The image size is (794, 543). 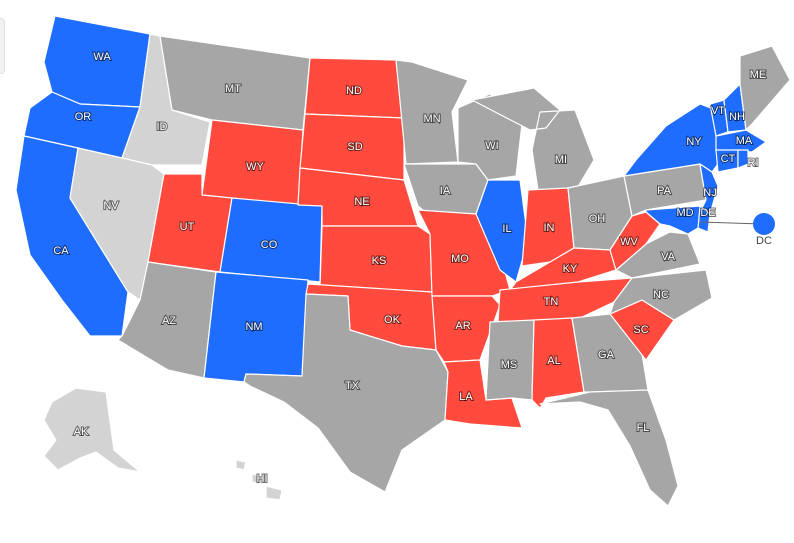 I want to click on label-nj: NJ, so click(x=709, y=193).